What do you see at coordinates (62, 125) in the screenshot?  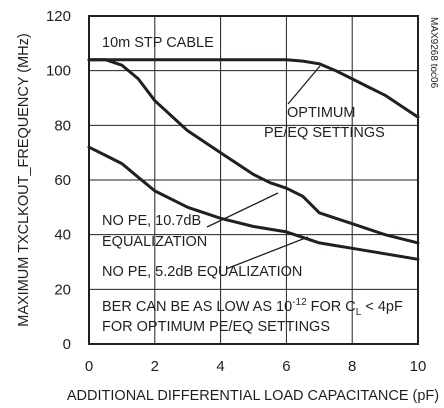 I see `y-tick-label: 80` at bounding box center [62, 125].